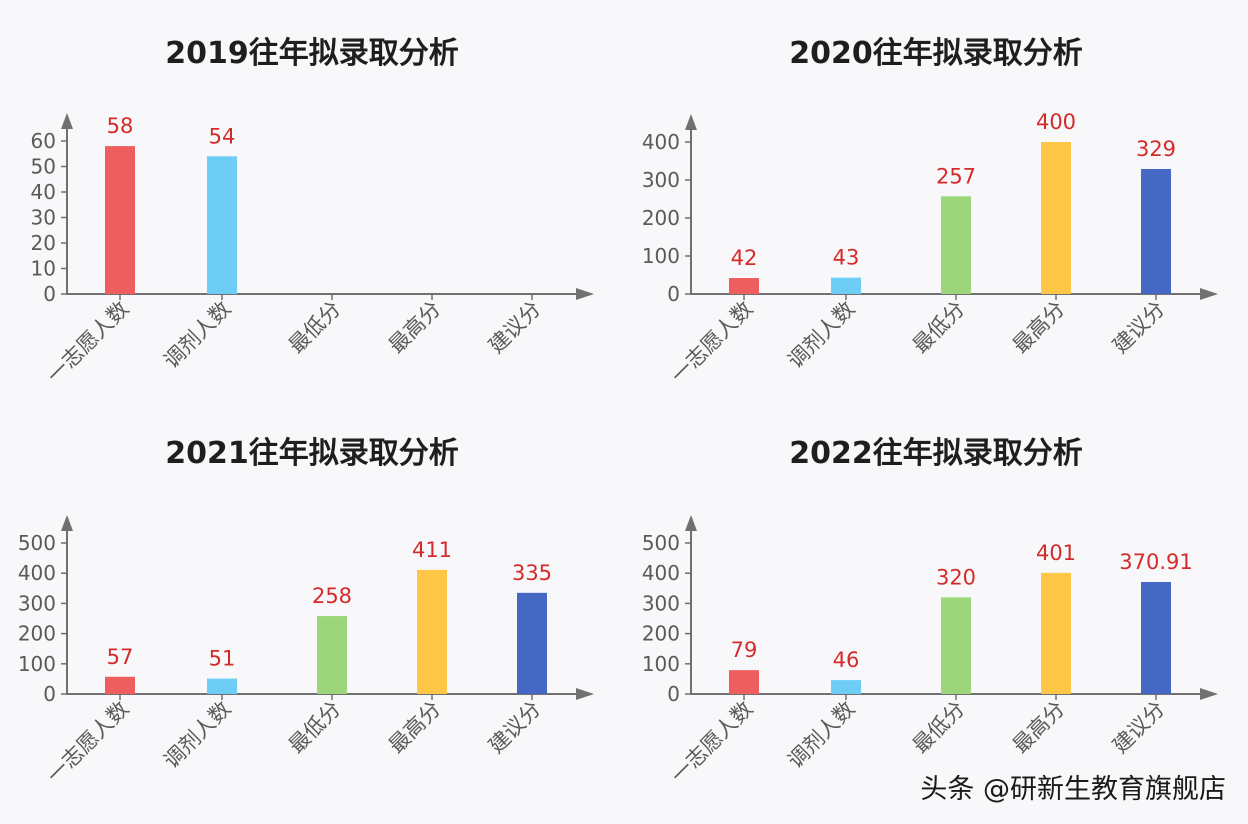  Describe the element at coordinates (1056, 553) in the screenshot. I see `data-label: 401` at that location.